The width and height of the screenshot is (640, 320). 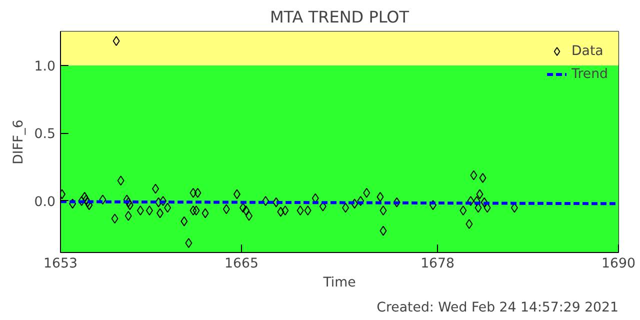 I want to click on chart-title: MTA TREND PLOT, so click(x=340, y=17).